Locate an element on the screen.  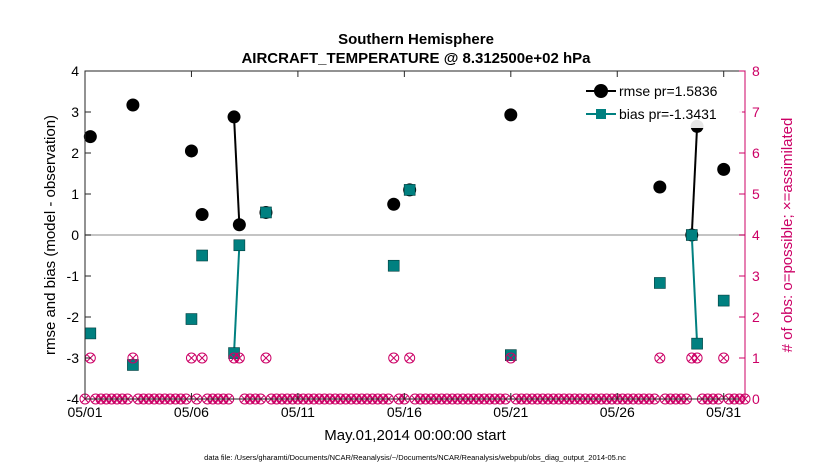
x-tick-label: 05/11 is located at coordinates (298, 412).